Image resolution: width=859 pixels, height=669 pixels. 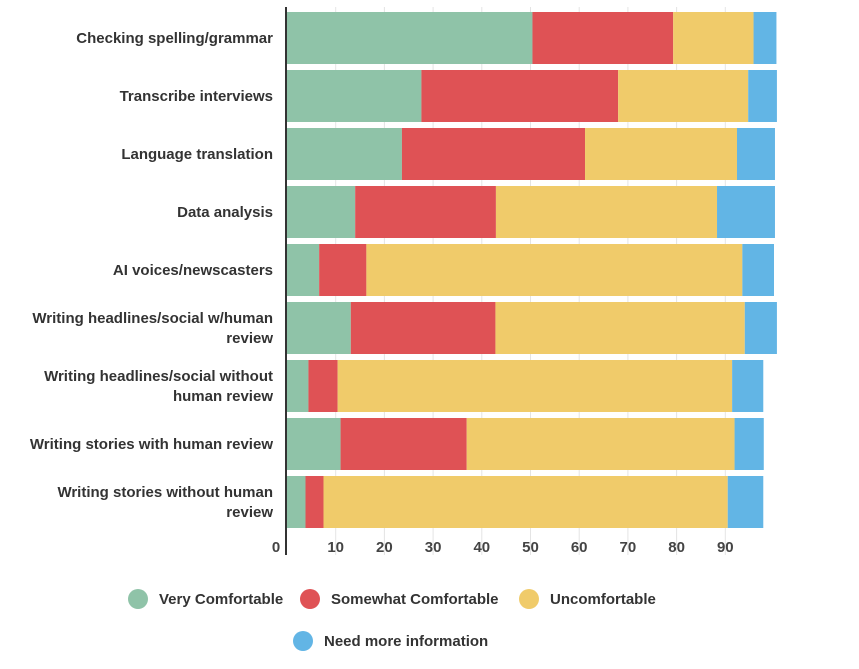 What do you see at coordinates (676, 547) in the screenshot?
I see `x-tick-label: 80` at bounding box center [676, 547].